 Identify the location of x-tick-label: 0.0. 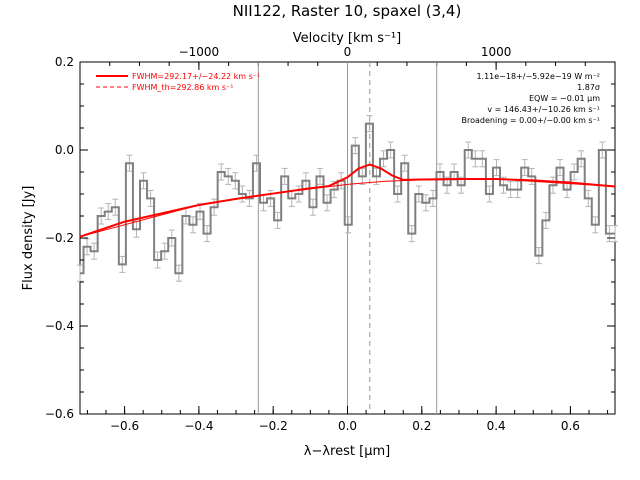
(347, 426).